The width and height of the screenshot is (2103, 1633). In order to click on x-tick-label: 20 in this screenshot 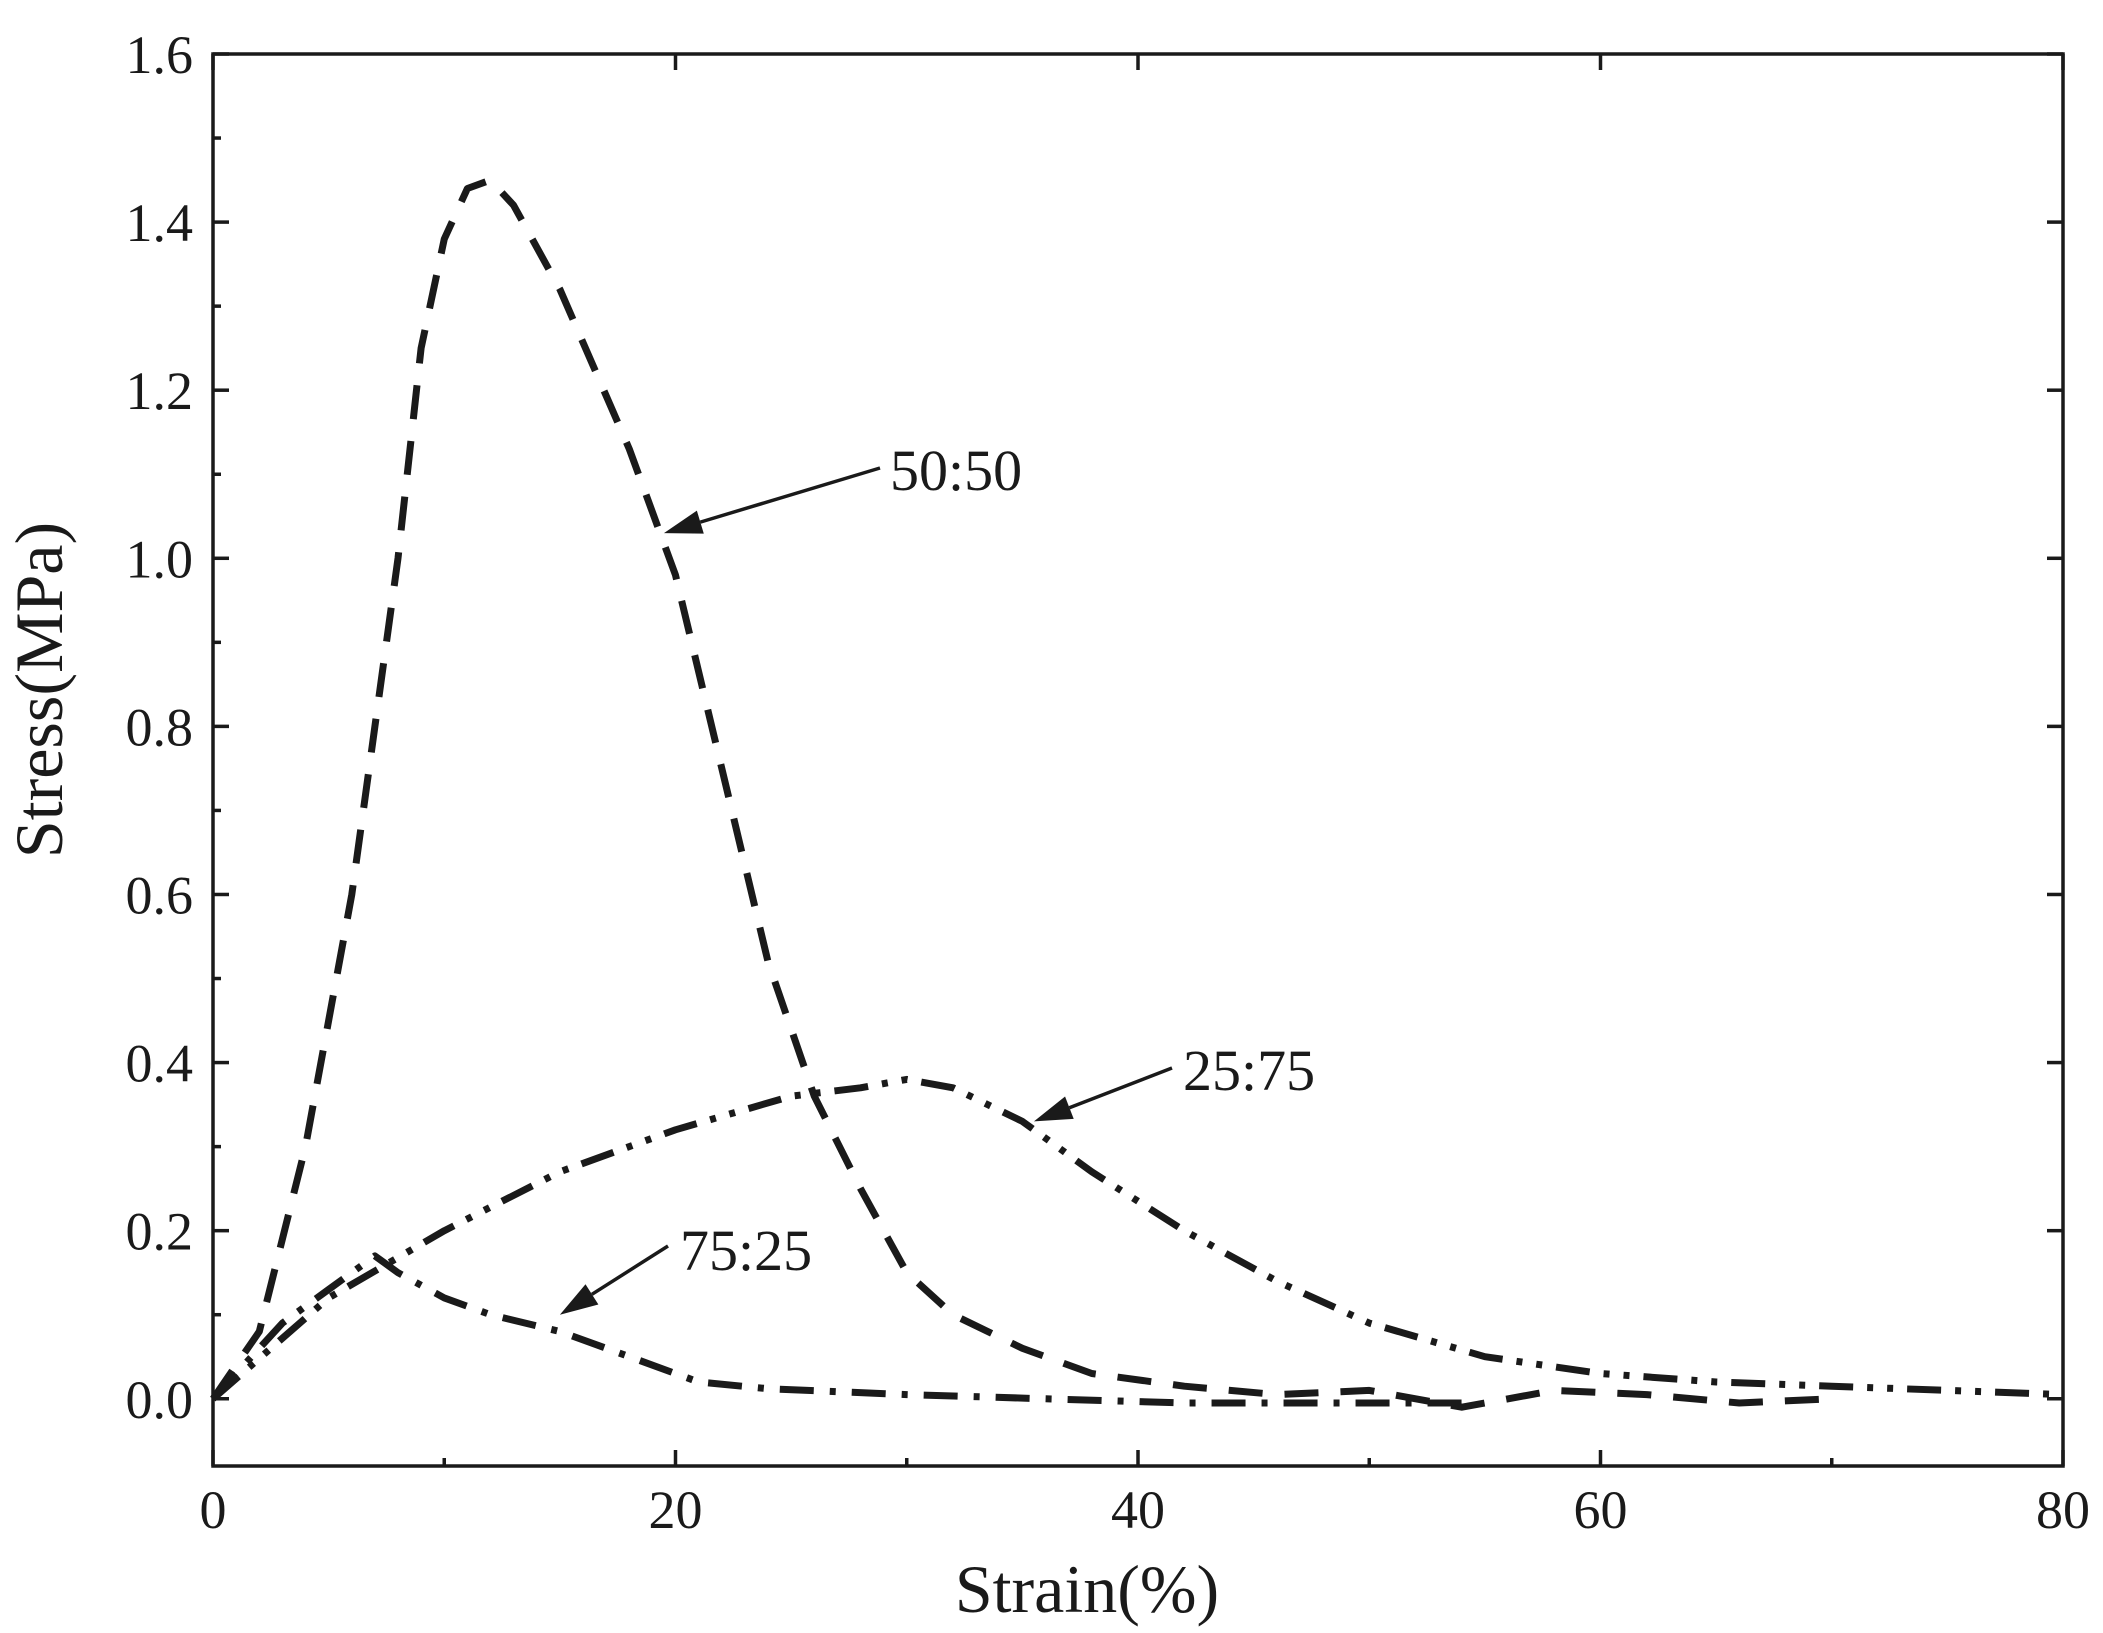, I will do `click(676, 1510)`.